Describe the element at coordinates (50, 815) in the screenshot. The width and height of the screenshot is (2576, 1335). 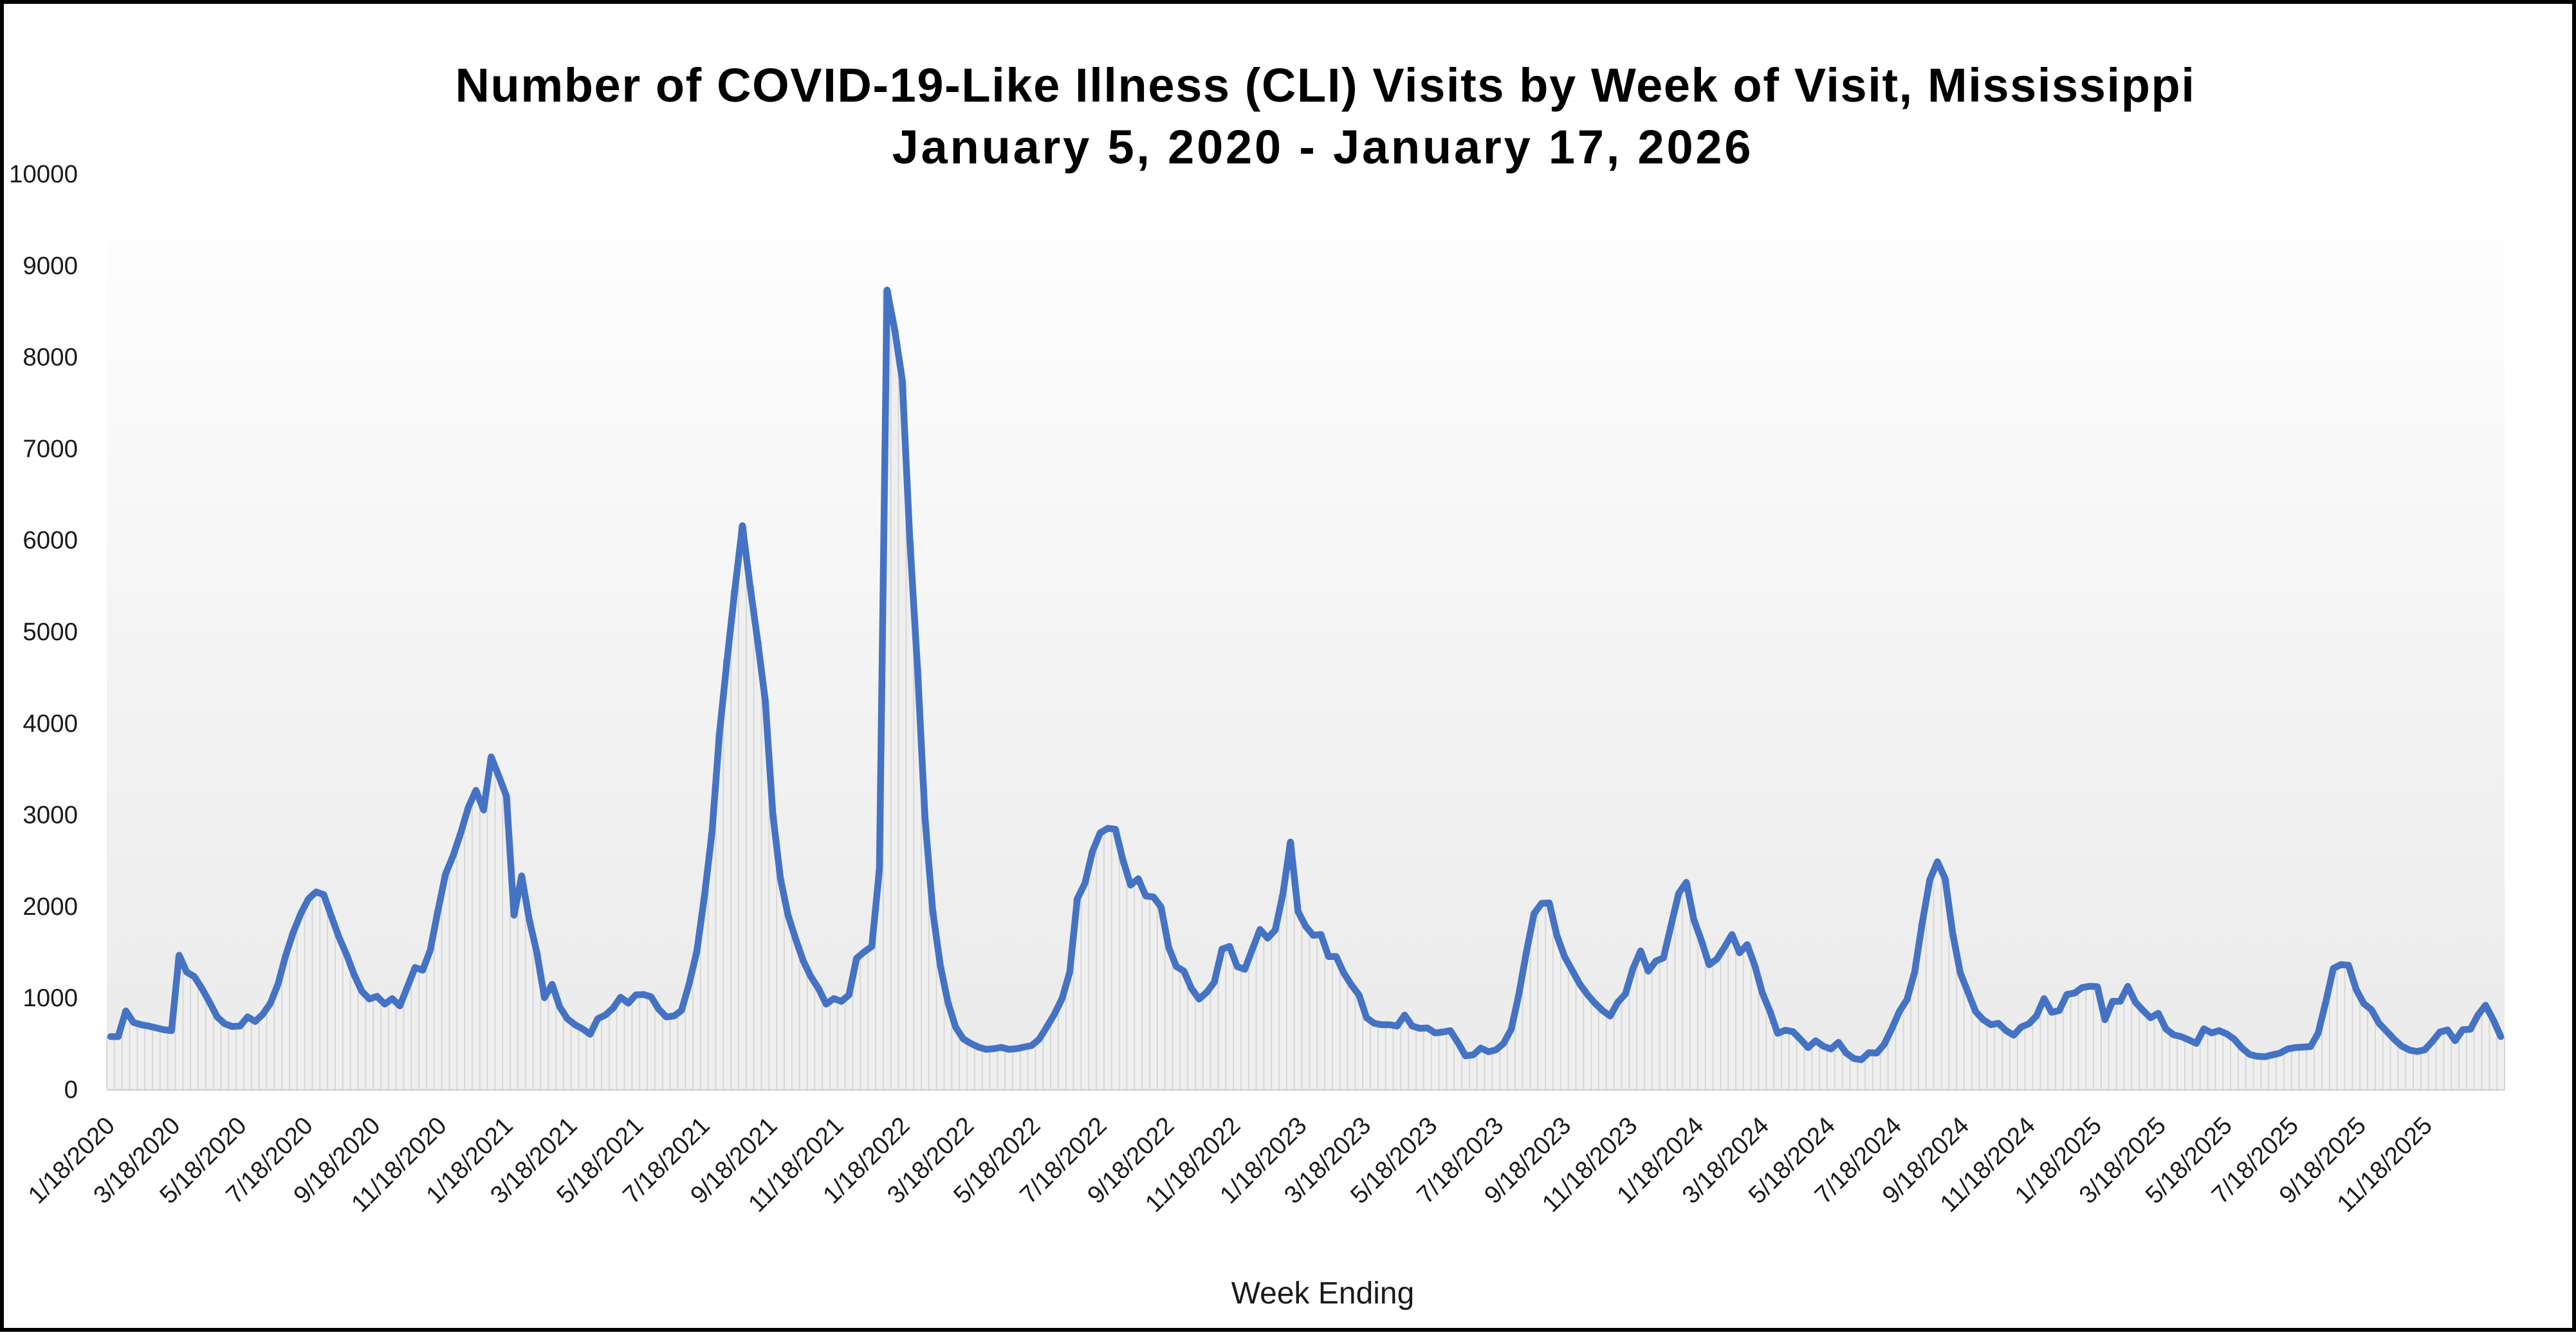
I see `svg-text: 3000` at that location.